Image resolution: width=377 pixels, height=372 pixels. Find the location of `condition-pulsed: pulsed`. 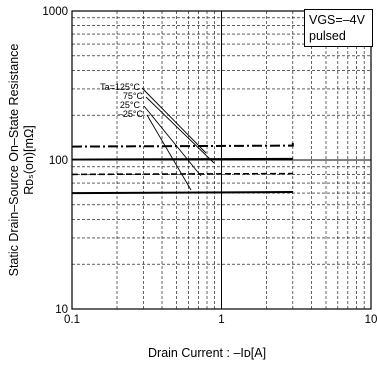

condition-pulsed: pulsed is located at coordinates (327, 36).